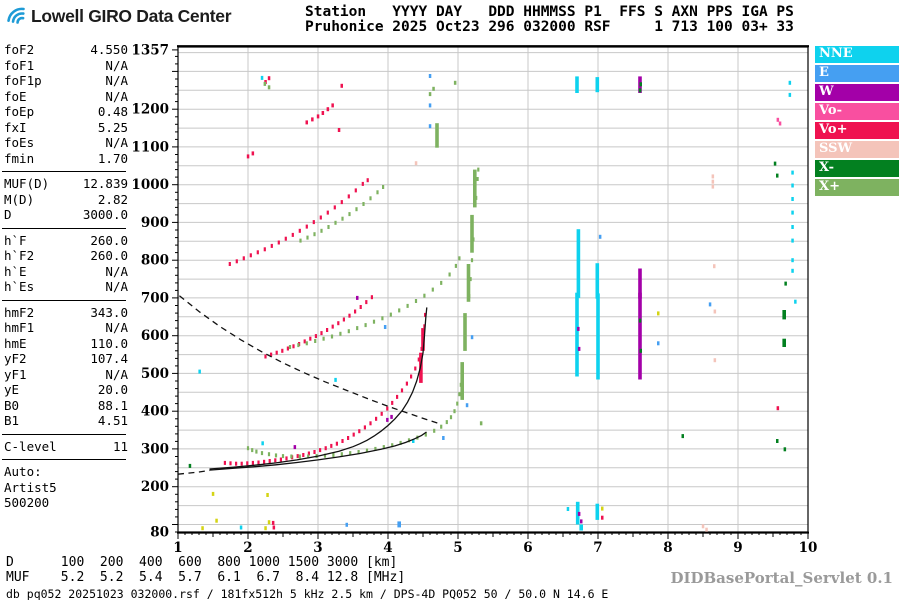 This screenshot has width=900, height=600. What do you see at coordinates (318, 451) in the screenshot?
I see `curve-true-height-profile` at bounding box center [318, 451].